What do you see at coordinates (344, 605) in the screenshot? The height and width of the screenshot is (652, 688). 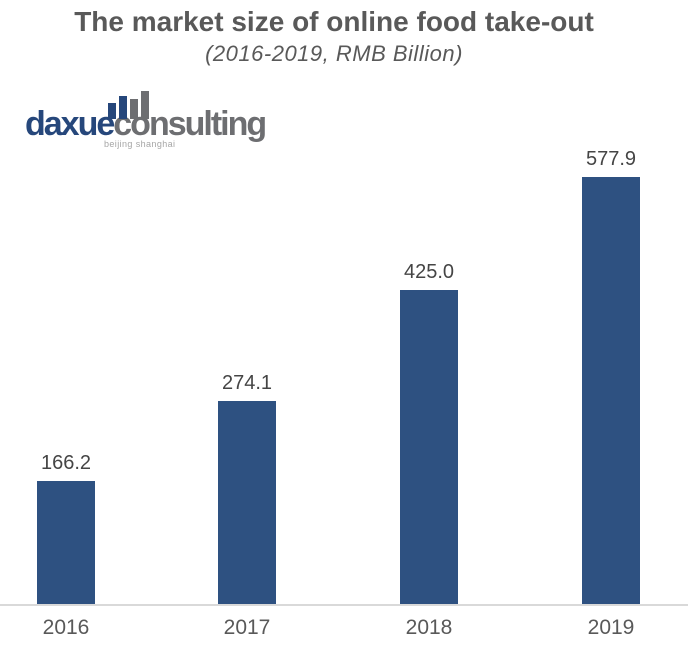 I see `x-axis-line` at bounding box center [344, 605].